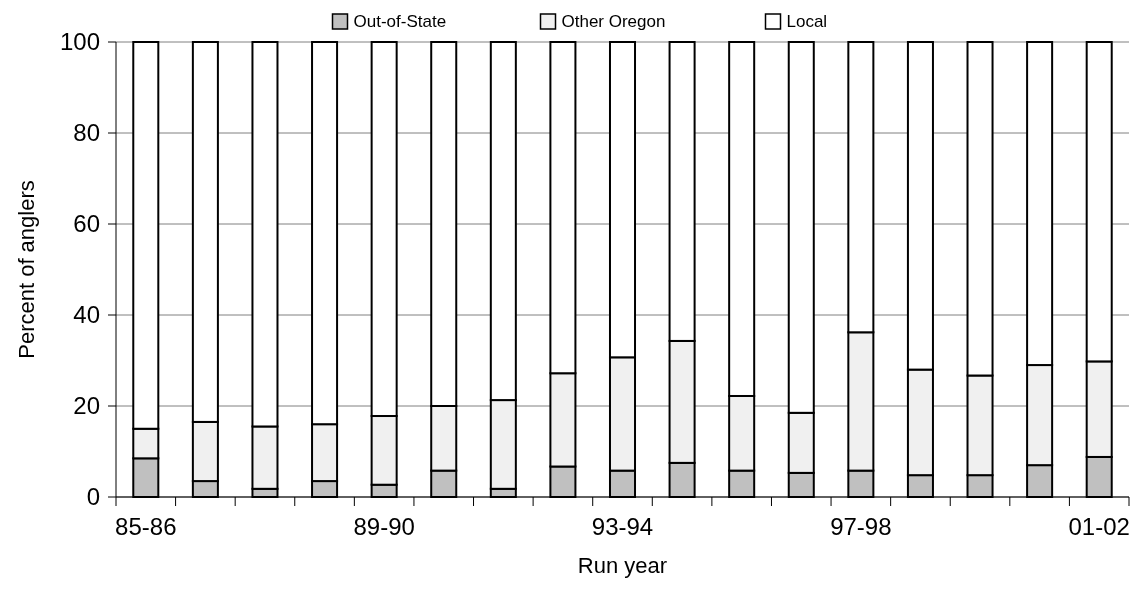 This screenshot has width=1146, height=604. I want to click on x-tick-label: 89-90, so click(384, 526).